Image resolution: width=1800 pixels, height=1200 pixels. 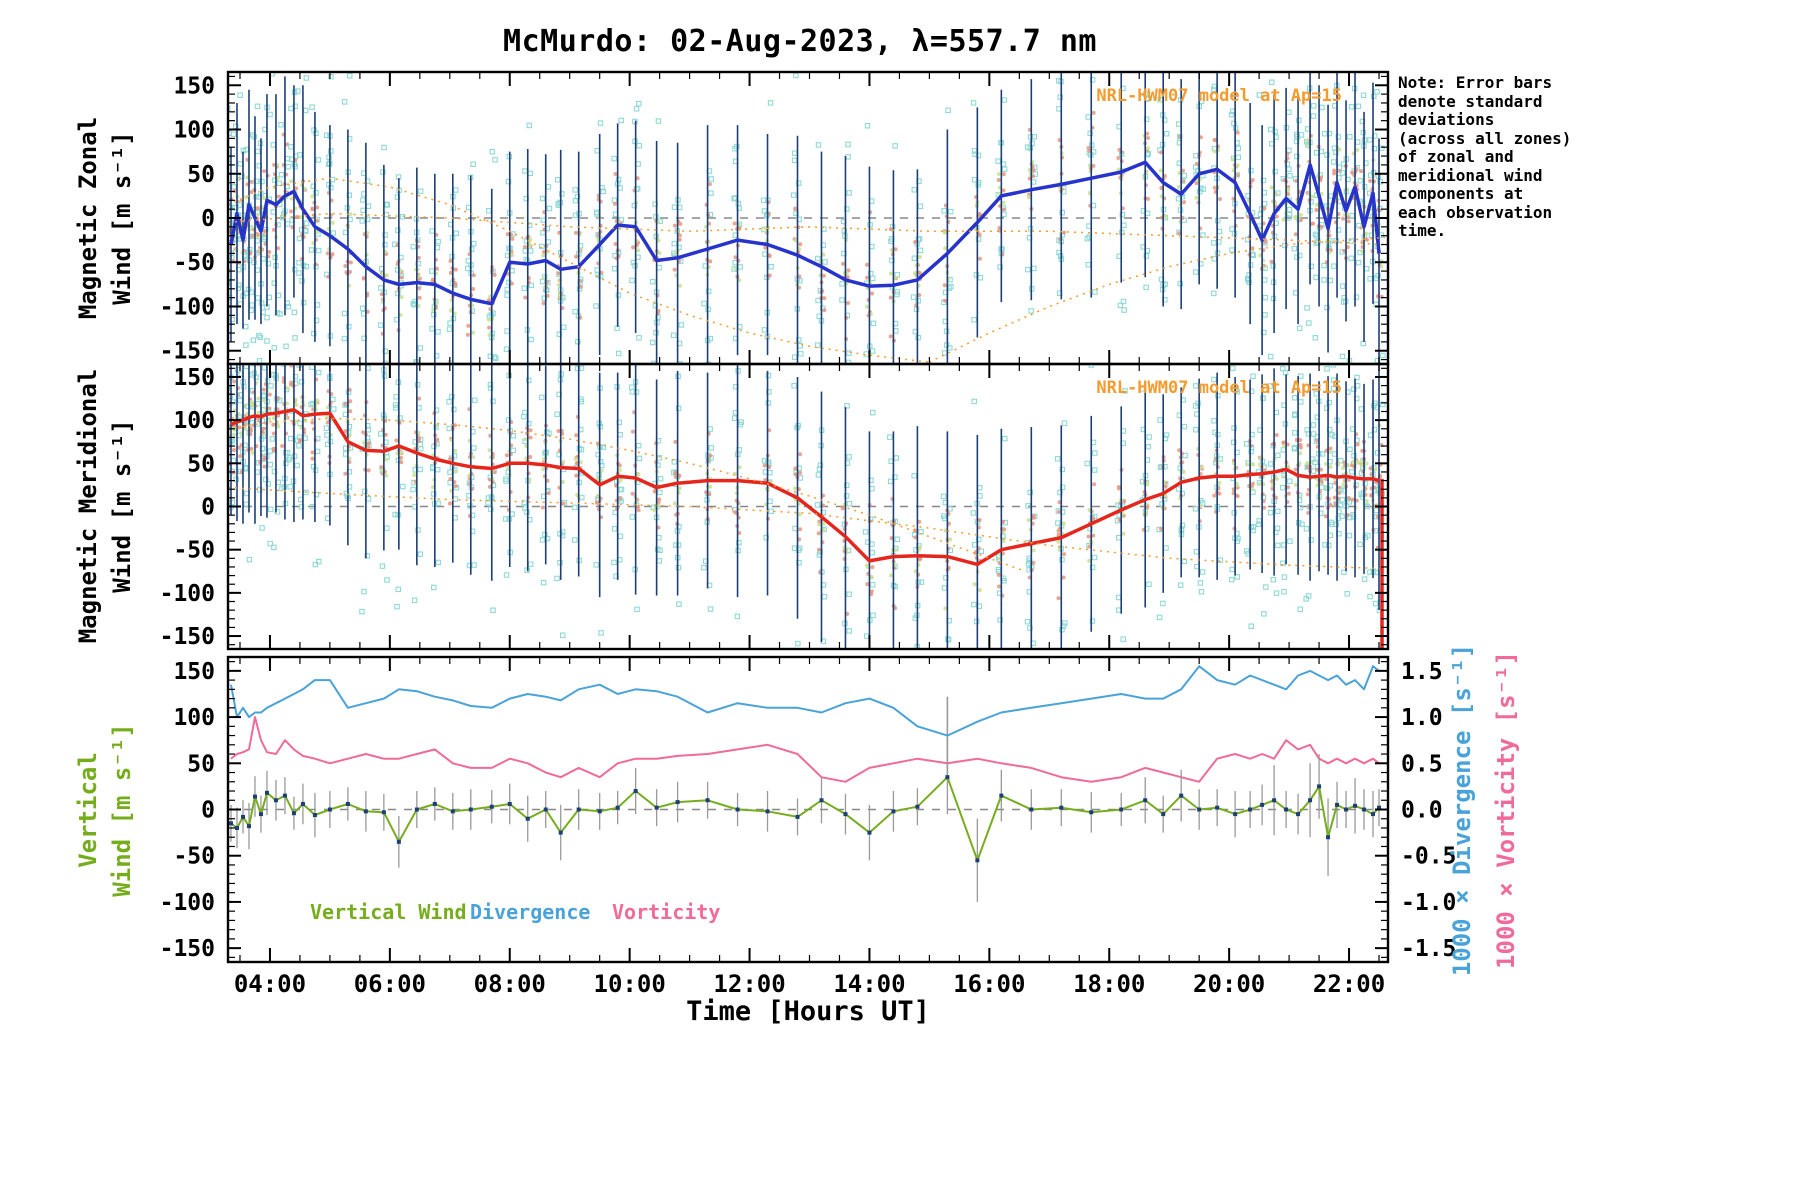 What do you see at coordinates (1462, 810) in the screenshot?
I see `divergence-ylabel: 1000 × Divergence [s⁻¹]` at bounding box center [1462, 810].